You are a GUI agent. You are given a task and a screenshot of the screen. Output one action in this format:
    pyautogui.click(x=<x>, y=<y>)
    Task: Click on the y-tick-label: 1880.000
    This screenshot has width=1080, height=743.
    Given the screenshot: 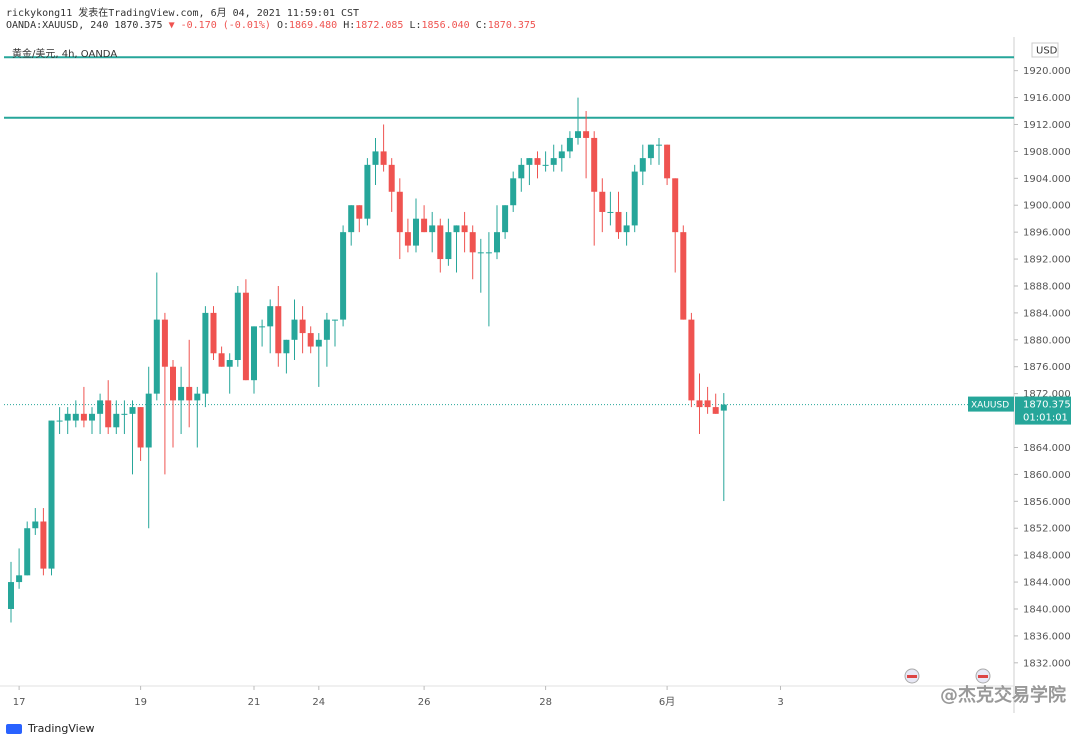 What is the action you would take?
    pyautogui.click(x=1047, y=340)
    